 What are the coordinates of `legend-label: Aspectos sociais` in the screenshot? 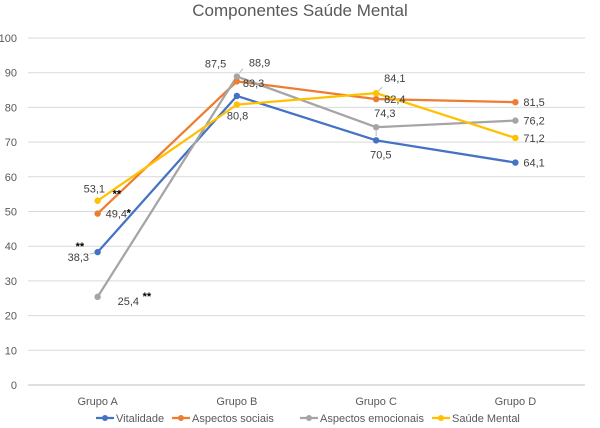 It's located at (233, 419).